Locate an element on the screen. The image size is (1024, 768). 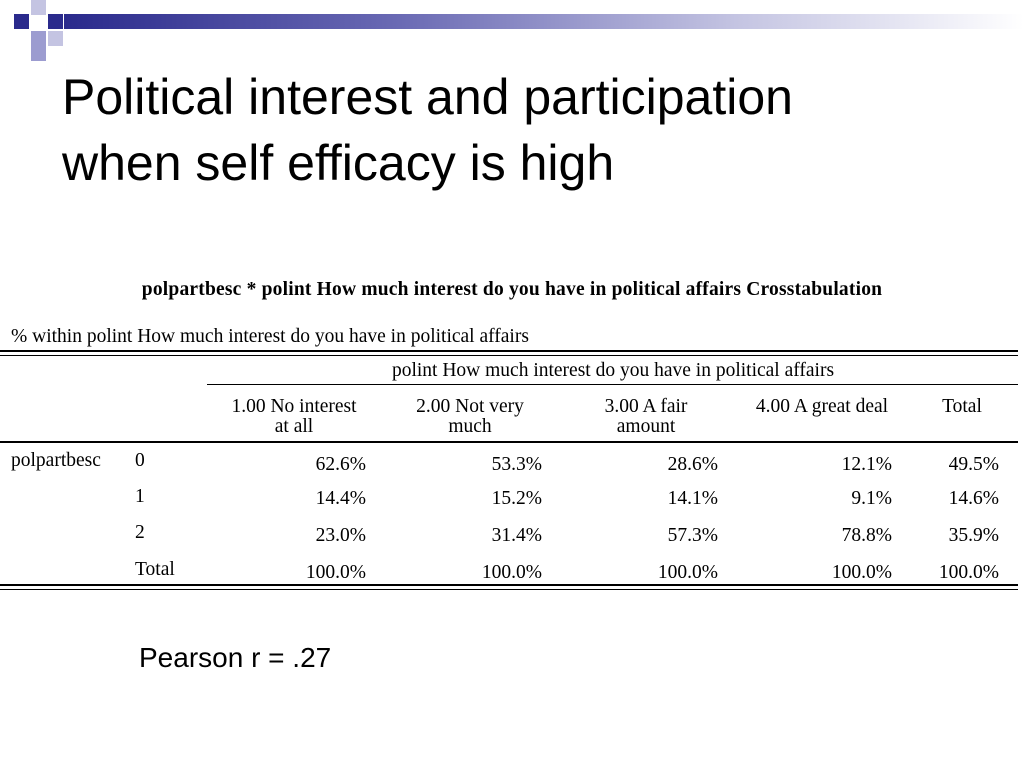
slide-title-line-1: Political interest and participation is located at coordinates (427, 97).